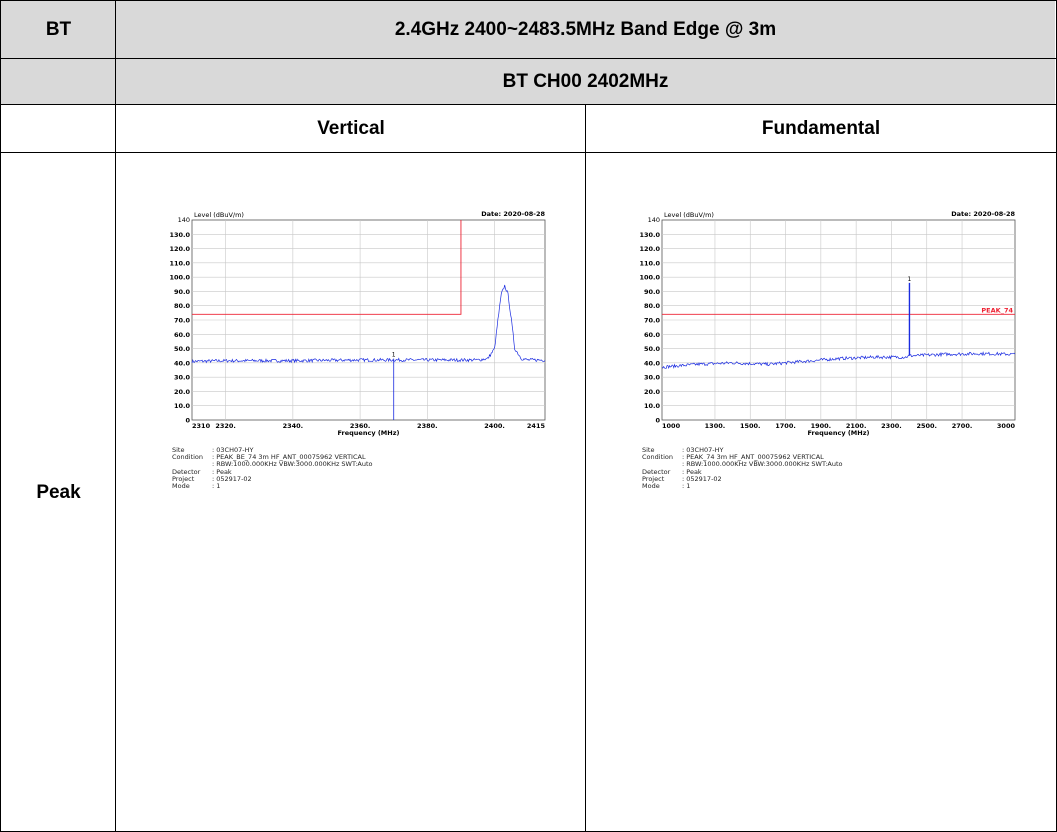 This screenshot has height=832, width=1057. What do you see at coordinates (293, 426) in the screenshot?
I see `x-tick-label: 2340.` at bounding box center [293, 426].